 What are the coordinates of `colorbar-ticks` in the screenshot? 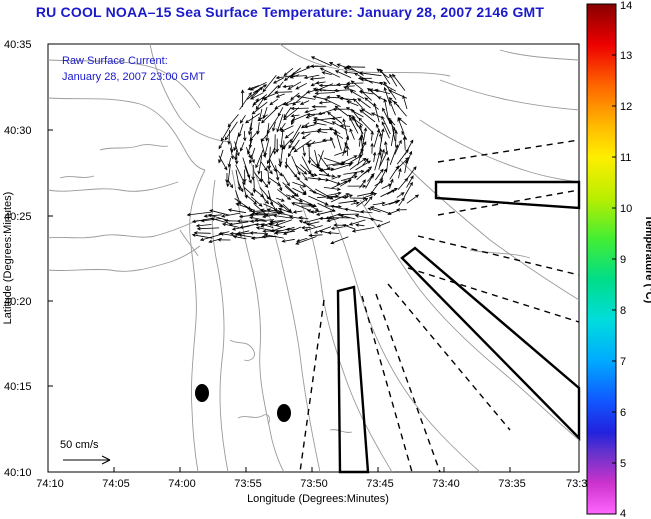 It's located at (614, 233).